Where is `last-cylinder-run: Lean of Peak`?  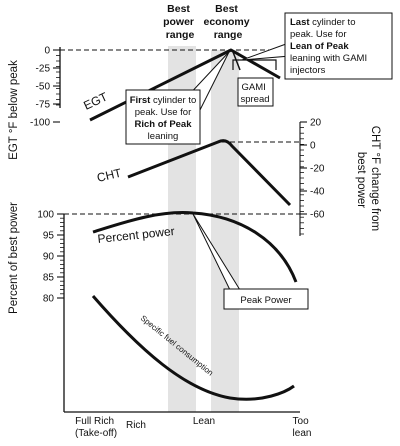 last-cylinder-run: Lean of Peak is located at coordinates (319, 46).